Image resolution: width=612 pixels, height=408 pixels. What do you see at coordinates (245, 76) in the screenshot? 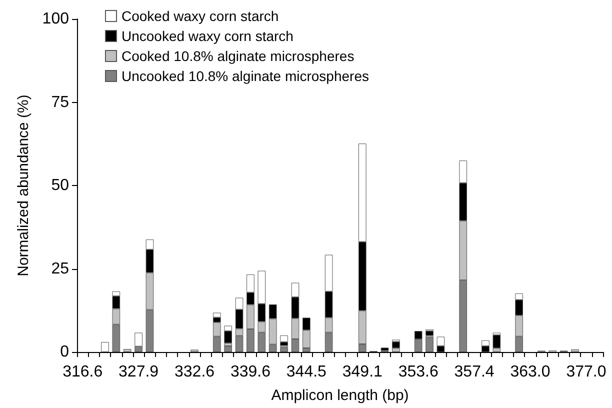
I see `legend-label: Uncooked 10.8% alginate microspheres` at bounding box center [245, 76].